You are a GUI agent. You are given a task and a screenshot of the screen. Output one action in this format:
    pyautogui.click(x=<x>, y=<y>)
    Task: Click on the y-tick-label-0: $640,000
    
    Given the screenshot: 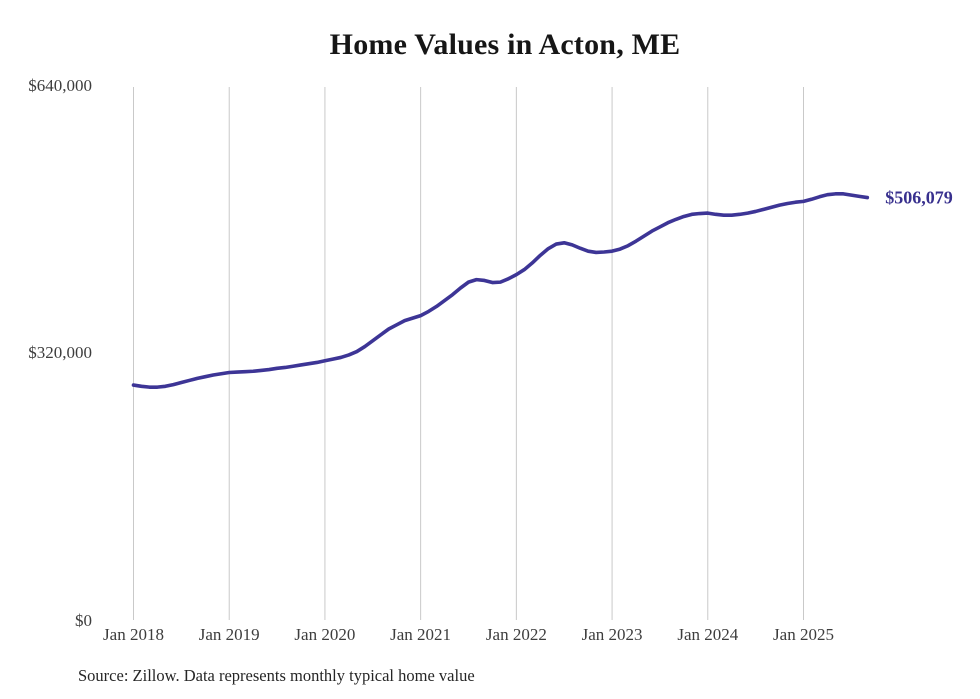 What is the action you would take?
    pyautogui.click(x=60, y=85)
    